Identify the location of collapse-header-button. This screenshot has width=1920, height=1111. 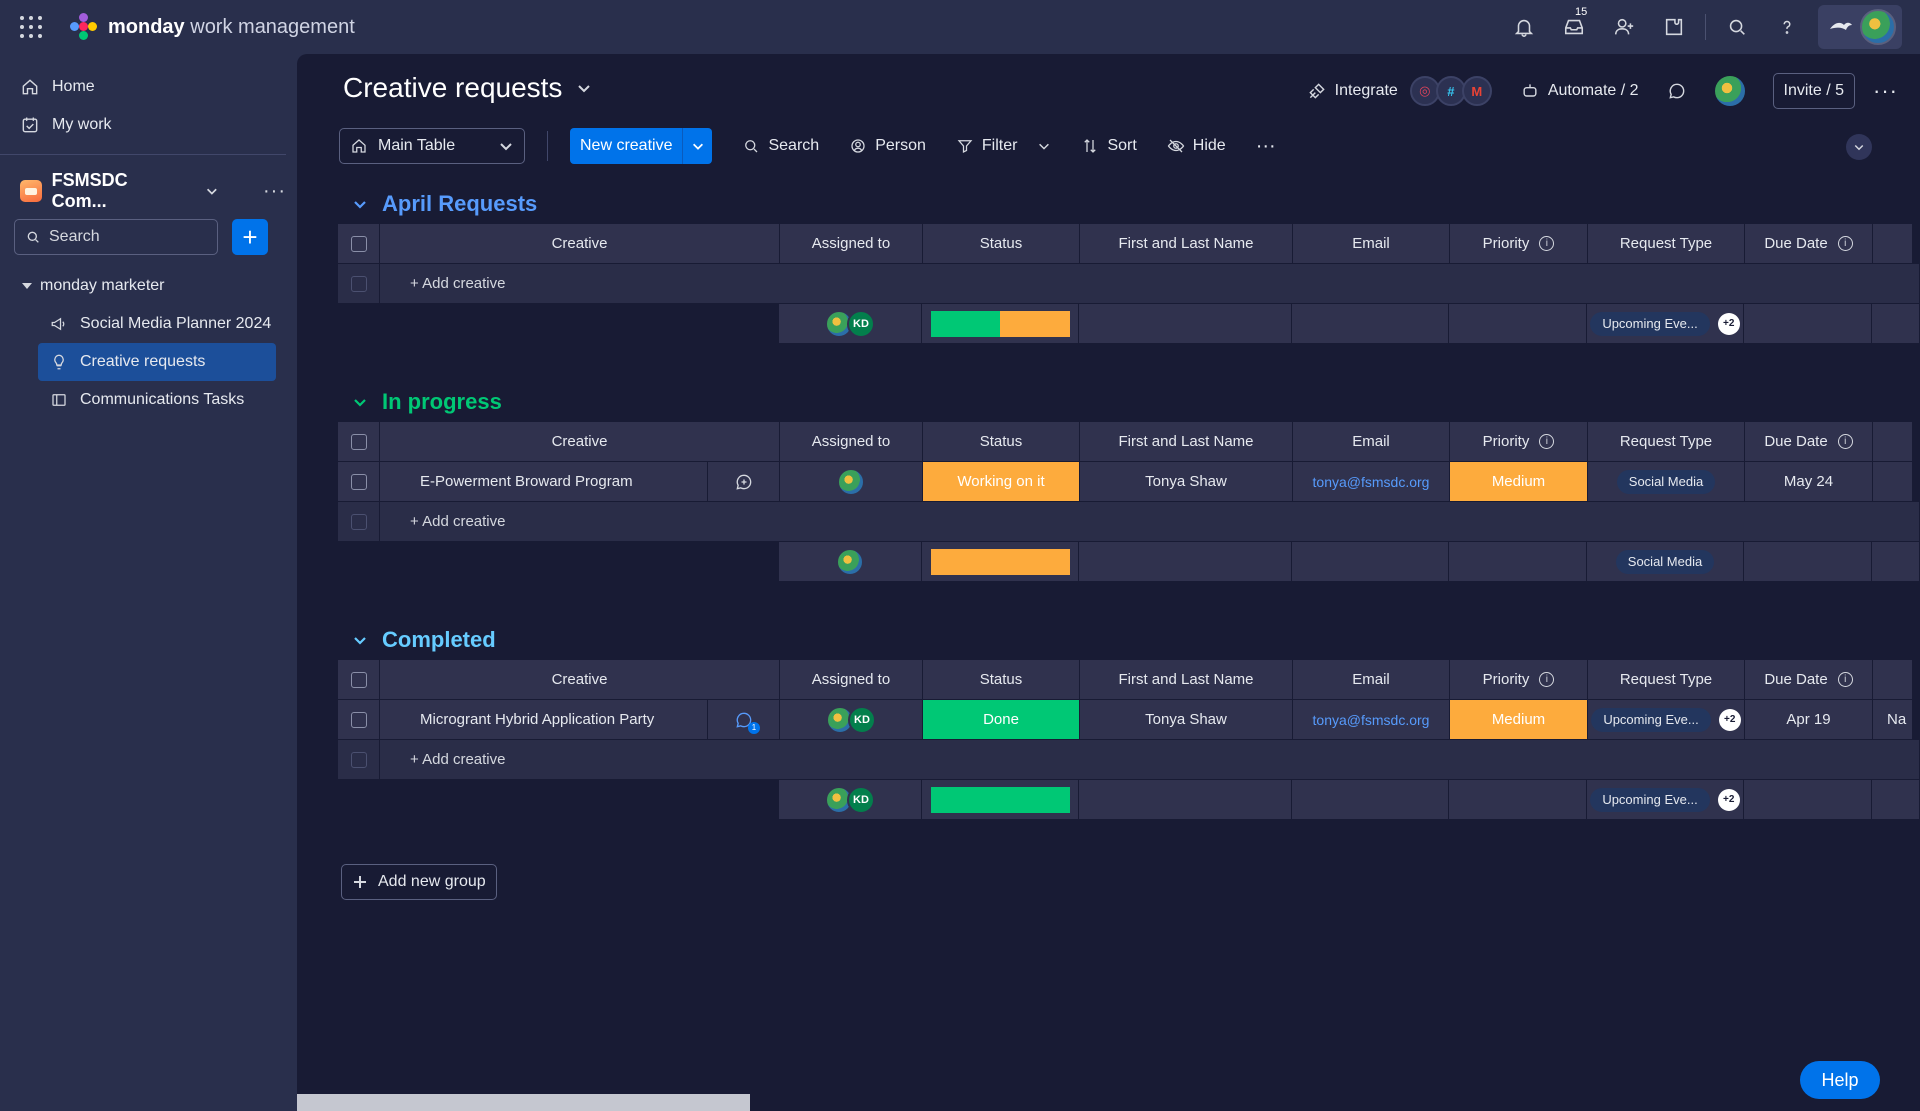
(1859, 147).